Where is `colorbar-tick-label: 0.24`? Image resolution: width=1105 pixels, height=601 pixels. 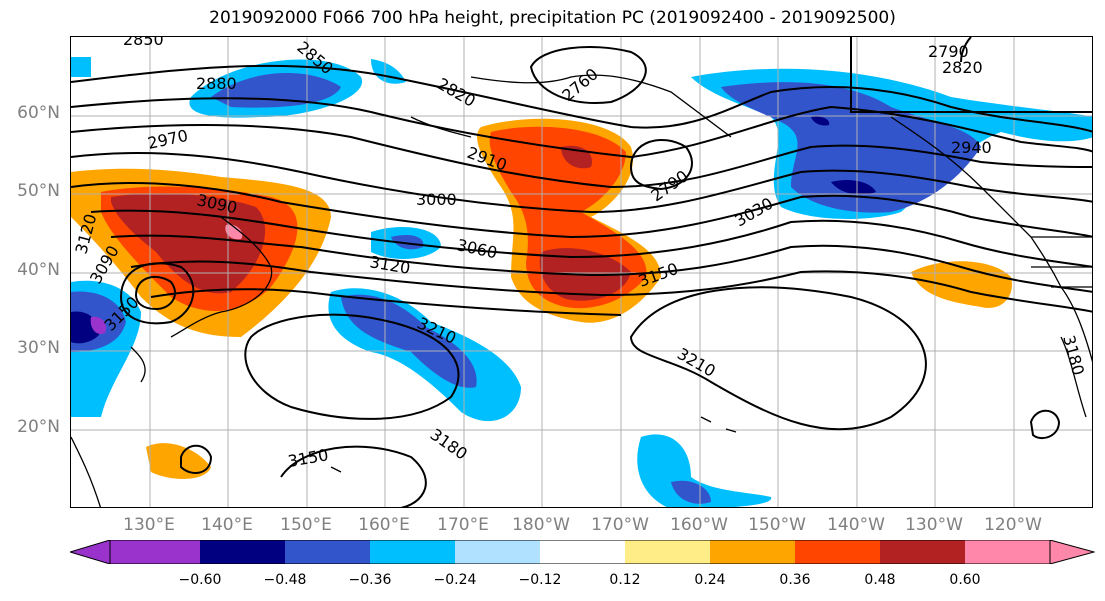 colorbar-tick-label: 0.24 is located at coordinates (710, 580).